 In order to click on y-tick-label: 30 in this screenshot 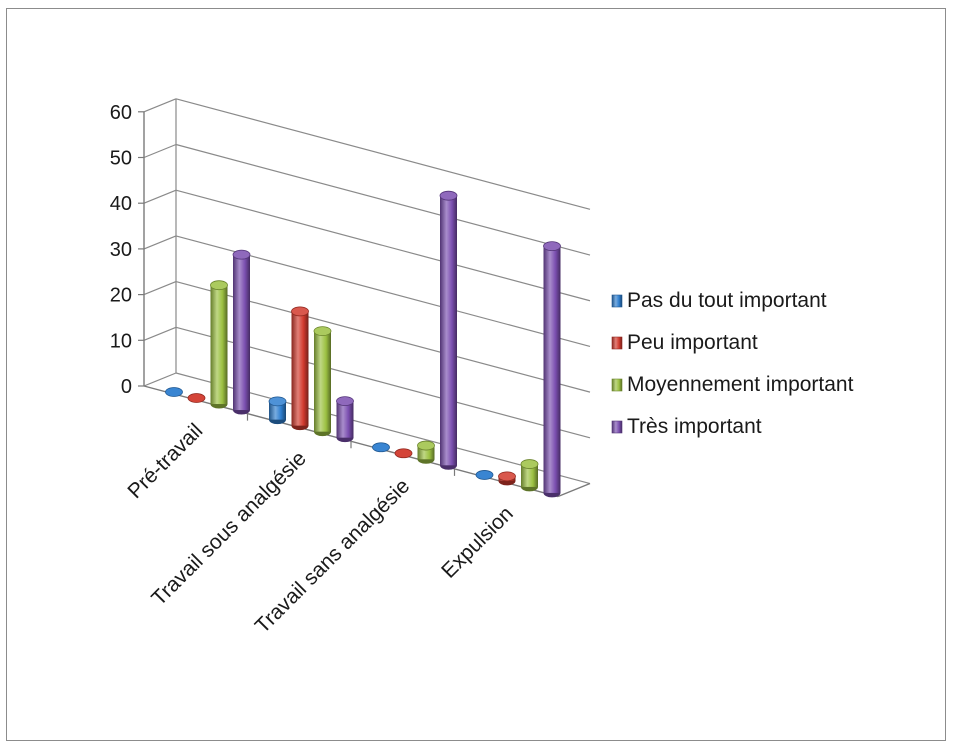, I will do `click(121, 250)`.